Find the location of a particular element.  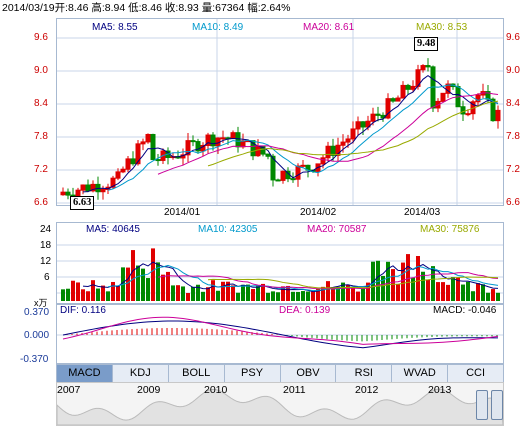

volume-tick: 24 is located at coordinates (46, 229).